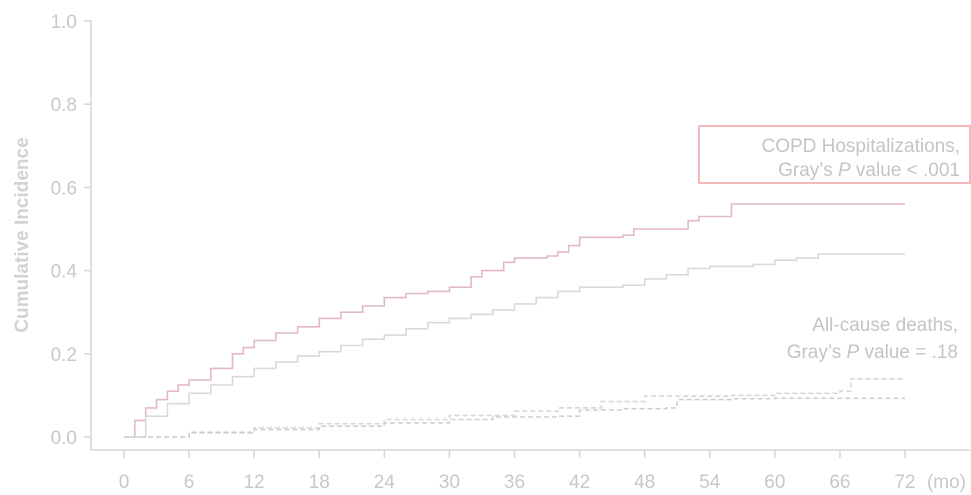 This screenshot has width=971, height=495. Describe the element at coordinates (514, 417) in the screenshot. I see `death-series-b-line` at that location.